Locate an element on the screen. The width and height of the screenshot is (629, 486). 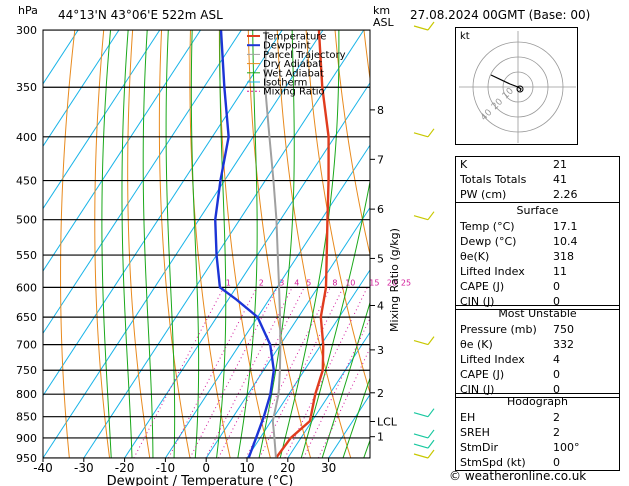
temperature-tick-label: -30 is located at coordinates (84, 468).